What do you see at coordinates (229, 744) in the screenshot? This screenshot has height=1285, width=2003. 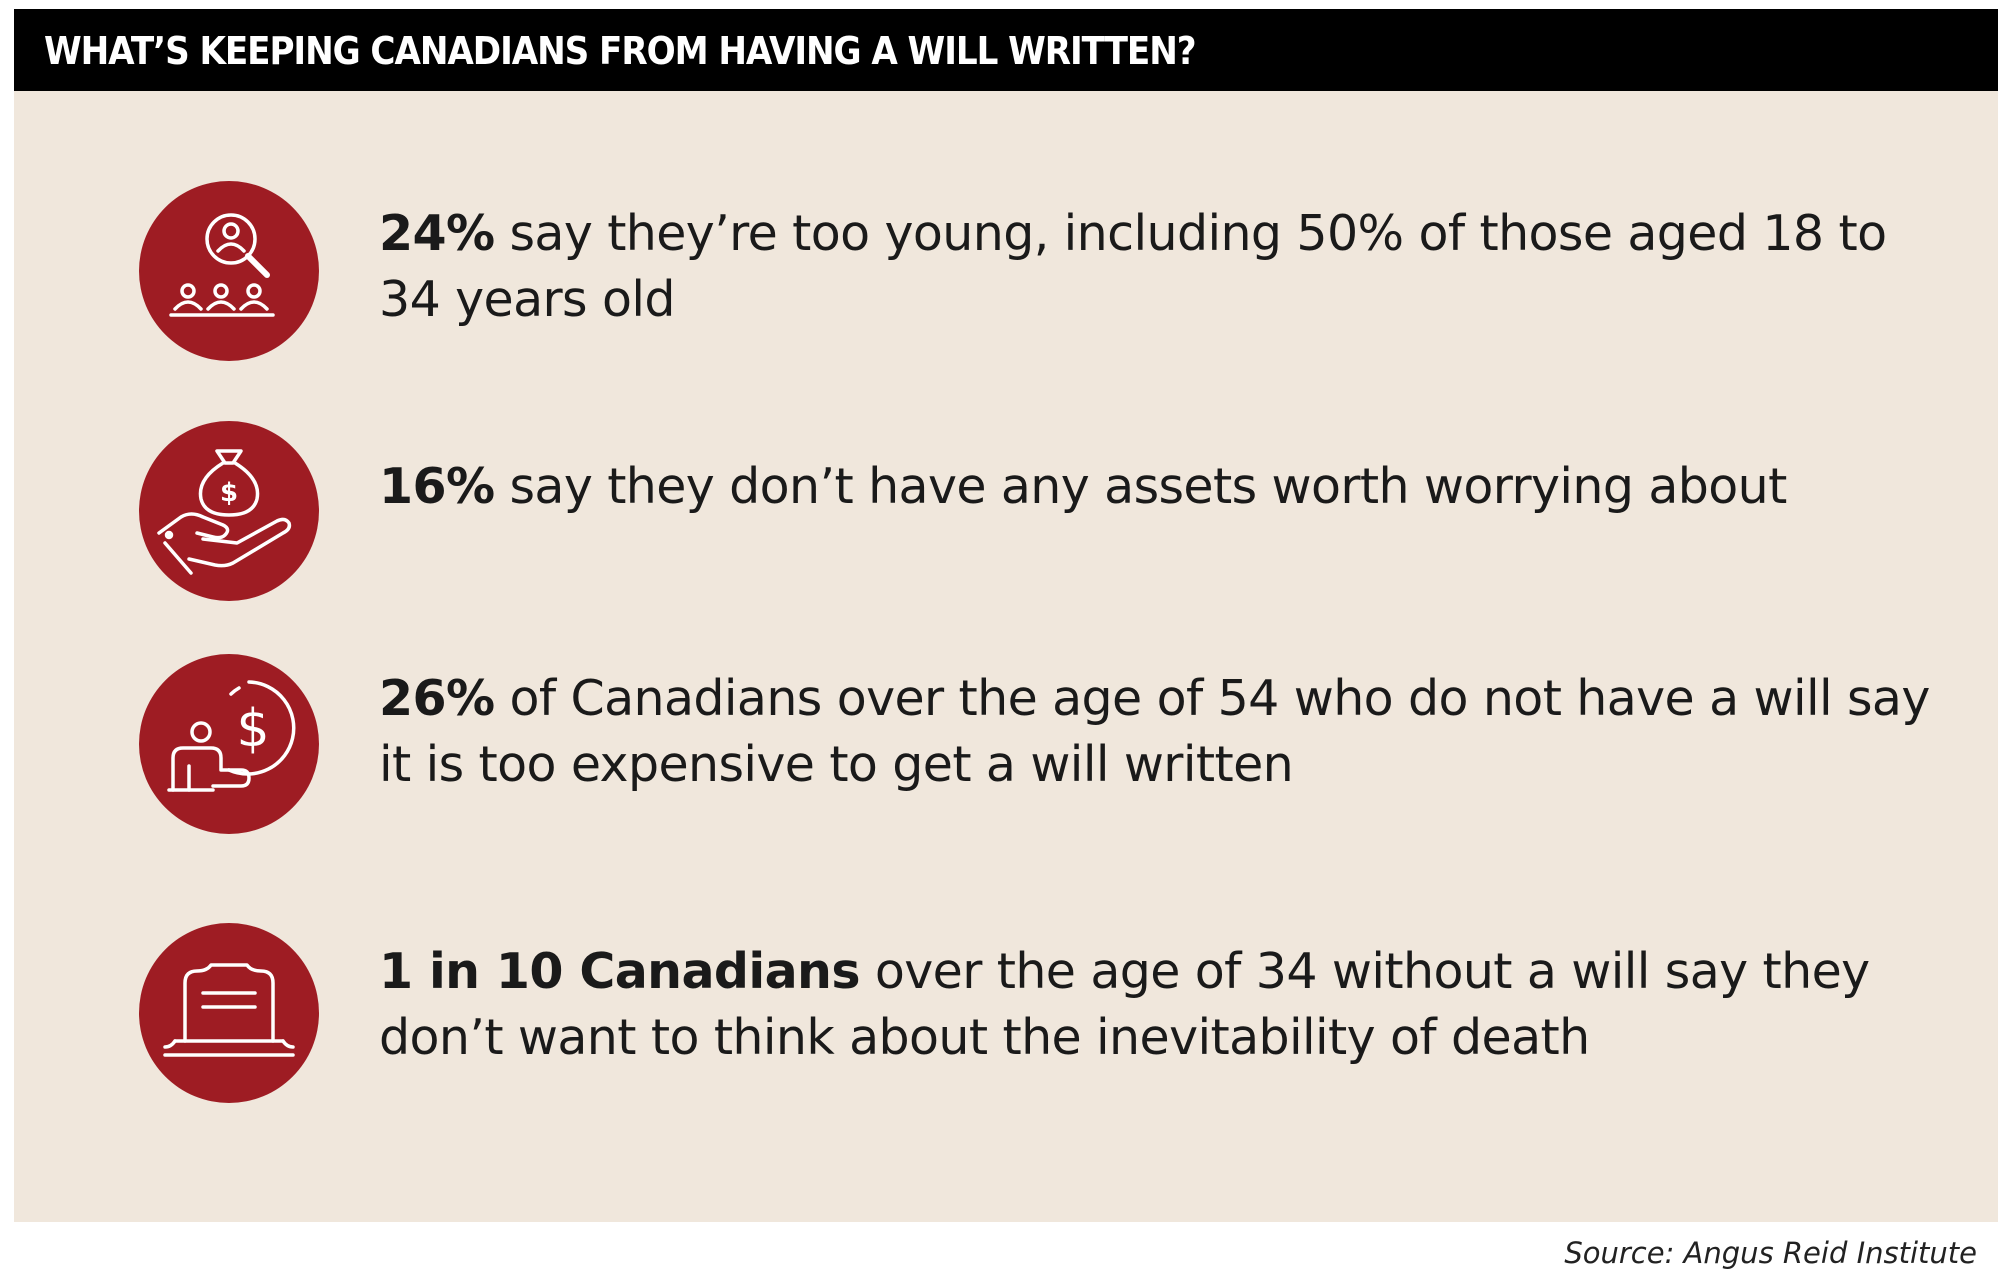 I see `person-dollar-icon: $` at bounding box center [229, 744].